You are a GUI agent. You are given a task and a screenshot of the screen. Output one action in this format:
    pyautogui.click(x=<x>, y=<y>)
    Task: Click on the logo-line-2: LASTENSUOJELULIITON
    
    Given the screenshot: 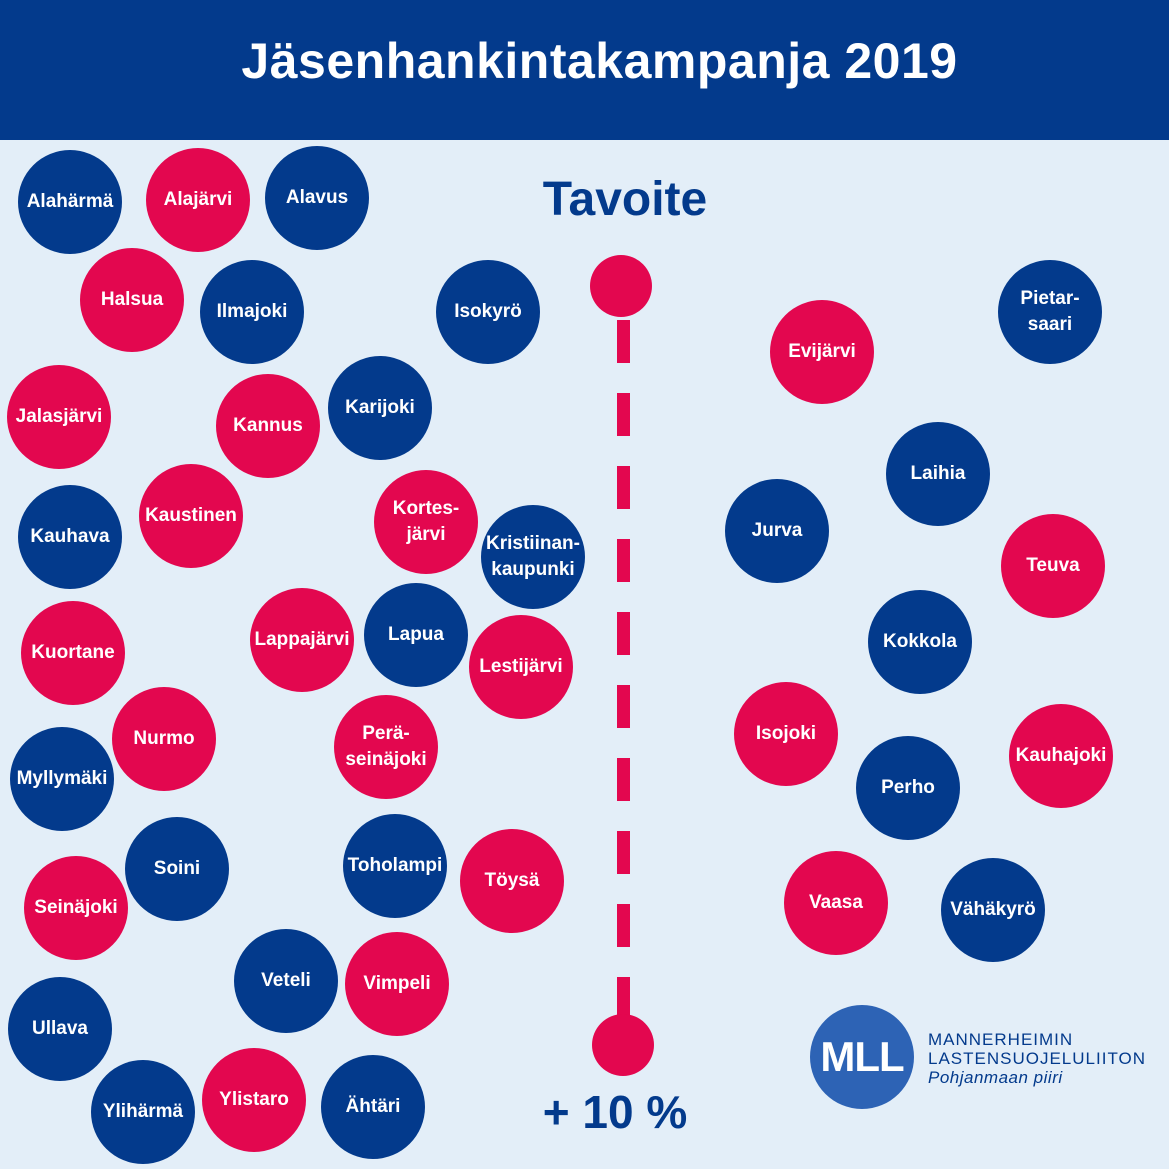 What is the action you would take?
    pyautogui.click(x=1037, y=1058)
    